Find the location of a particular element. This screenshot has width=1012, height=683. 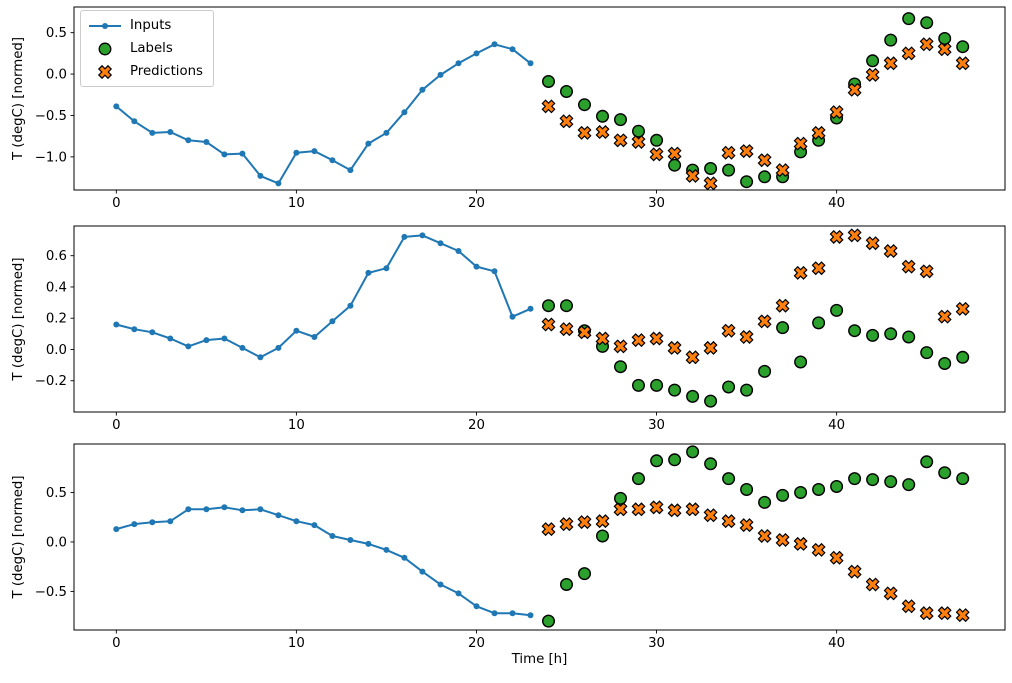

legend-item-labels: Labels is located at coordinates (145, 48).